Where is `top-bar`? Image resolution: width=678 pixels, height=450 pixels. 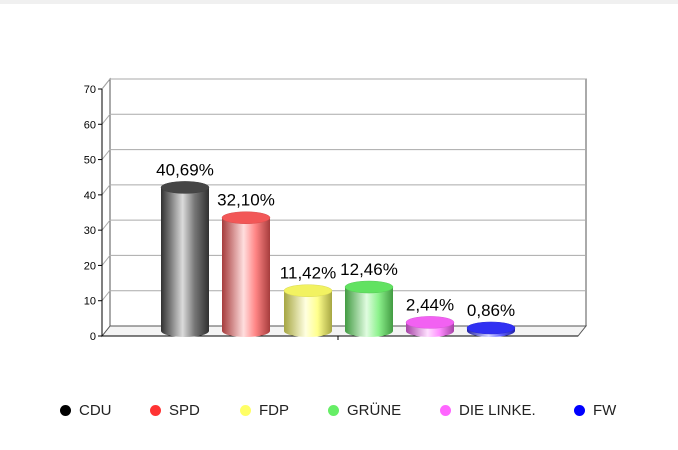 top-bar is located at coordinates (339, 2).